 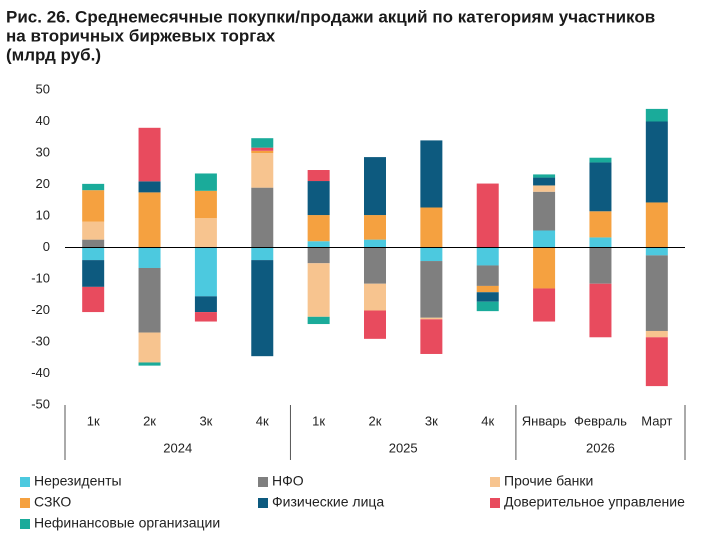 What do you see at coordinates (40, 309) in the screenshot?
I see `y-tick-label: -20` at bounding box center [40, 309].